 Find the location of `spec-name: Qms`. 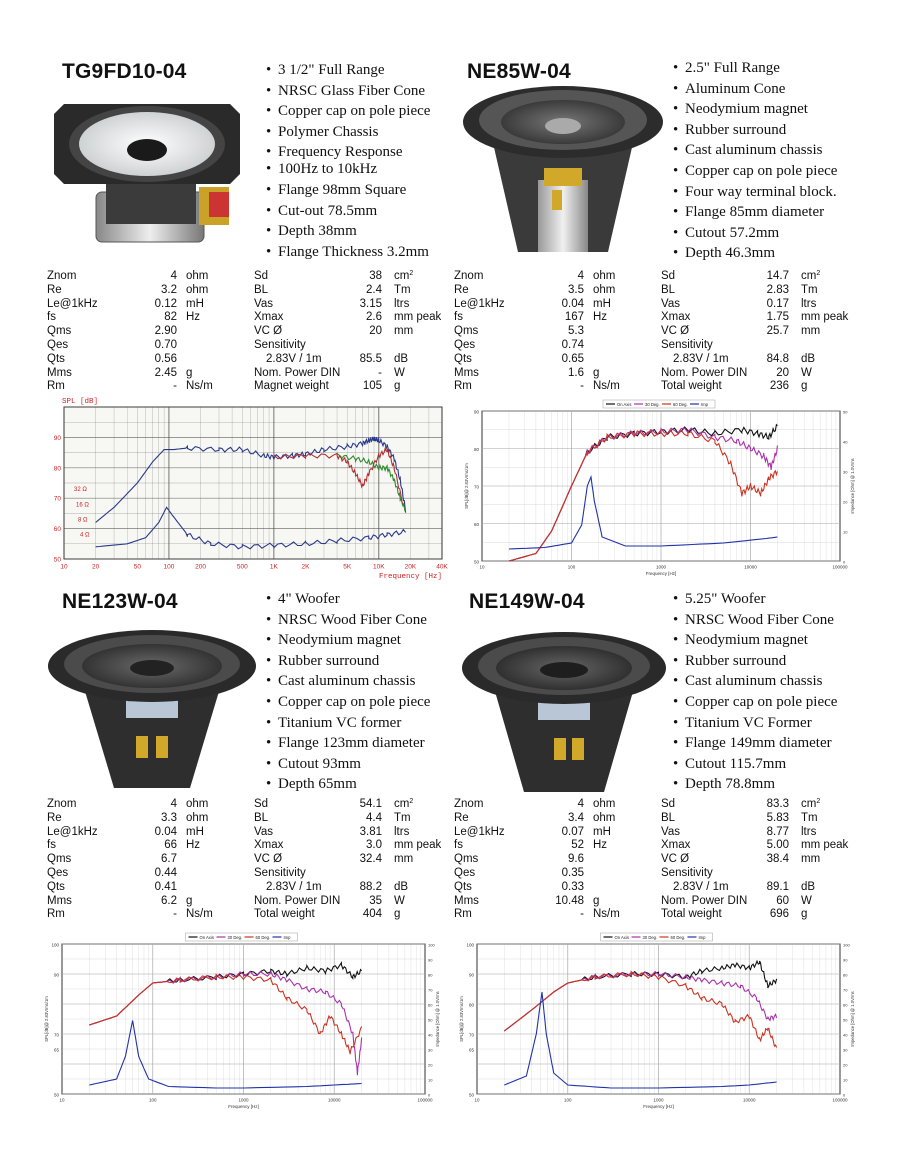

spec-name: Qms is located at coordinates (59, 331).